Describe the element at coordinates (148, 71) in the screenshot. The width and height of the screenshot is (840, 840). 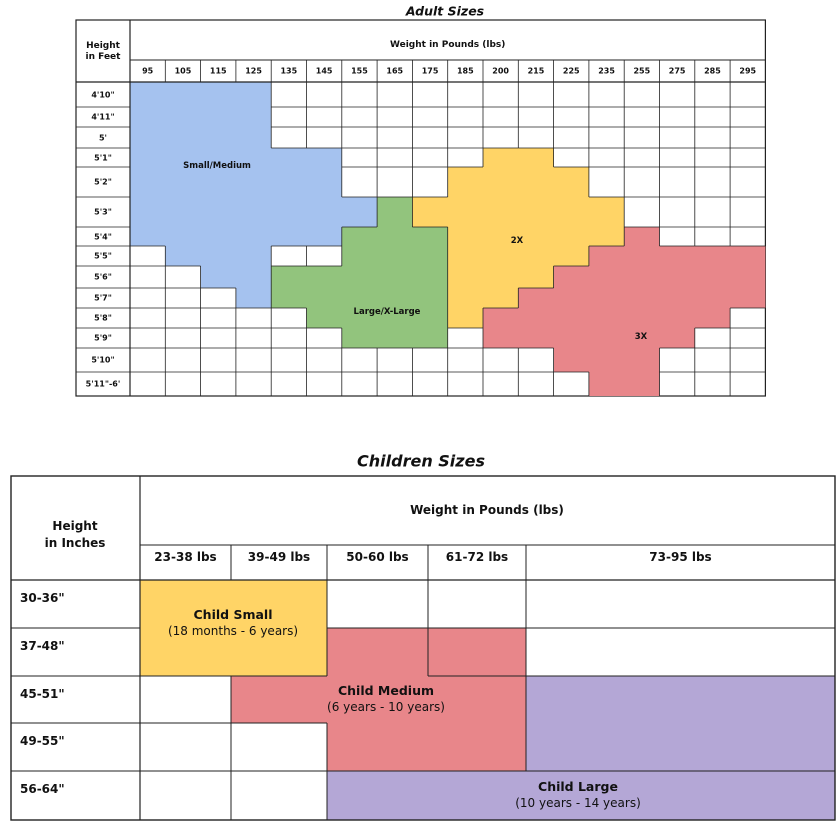
I see `weight-column-label: 95` at that location.